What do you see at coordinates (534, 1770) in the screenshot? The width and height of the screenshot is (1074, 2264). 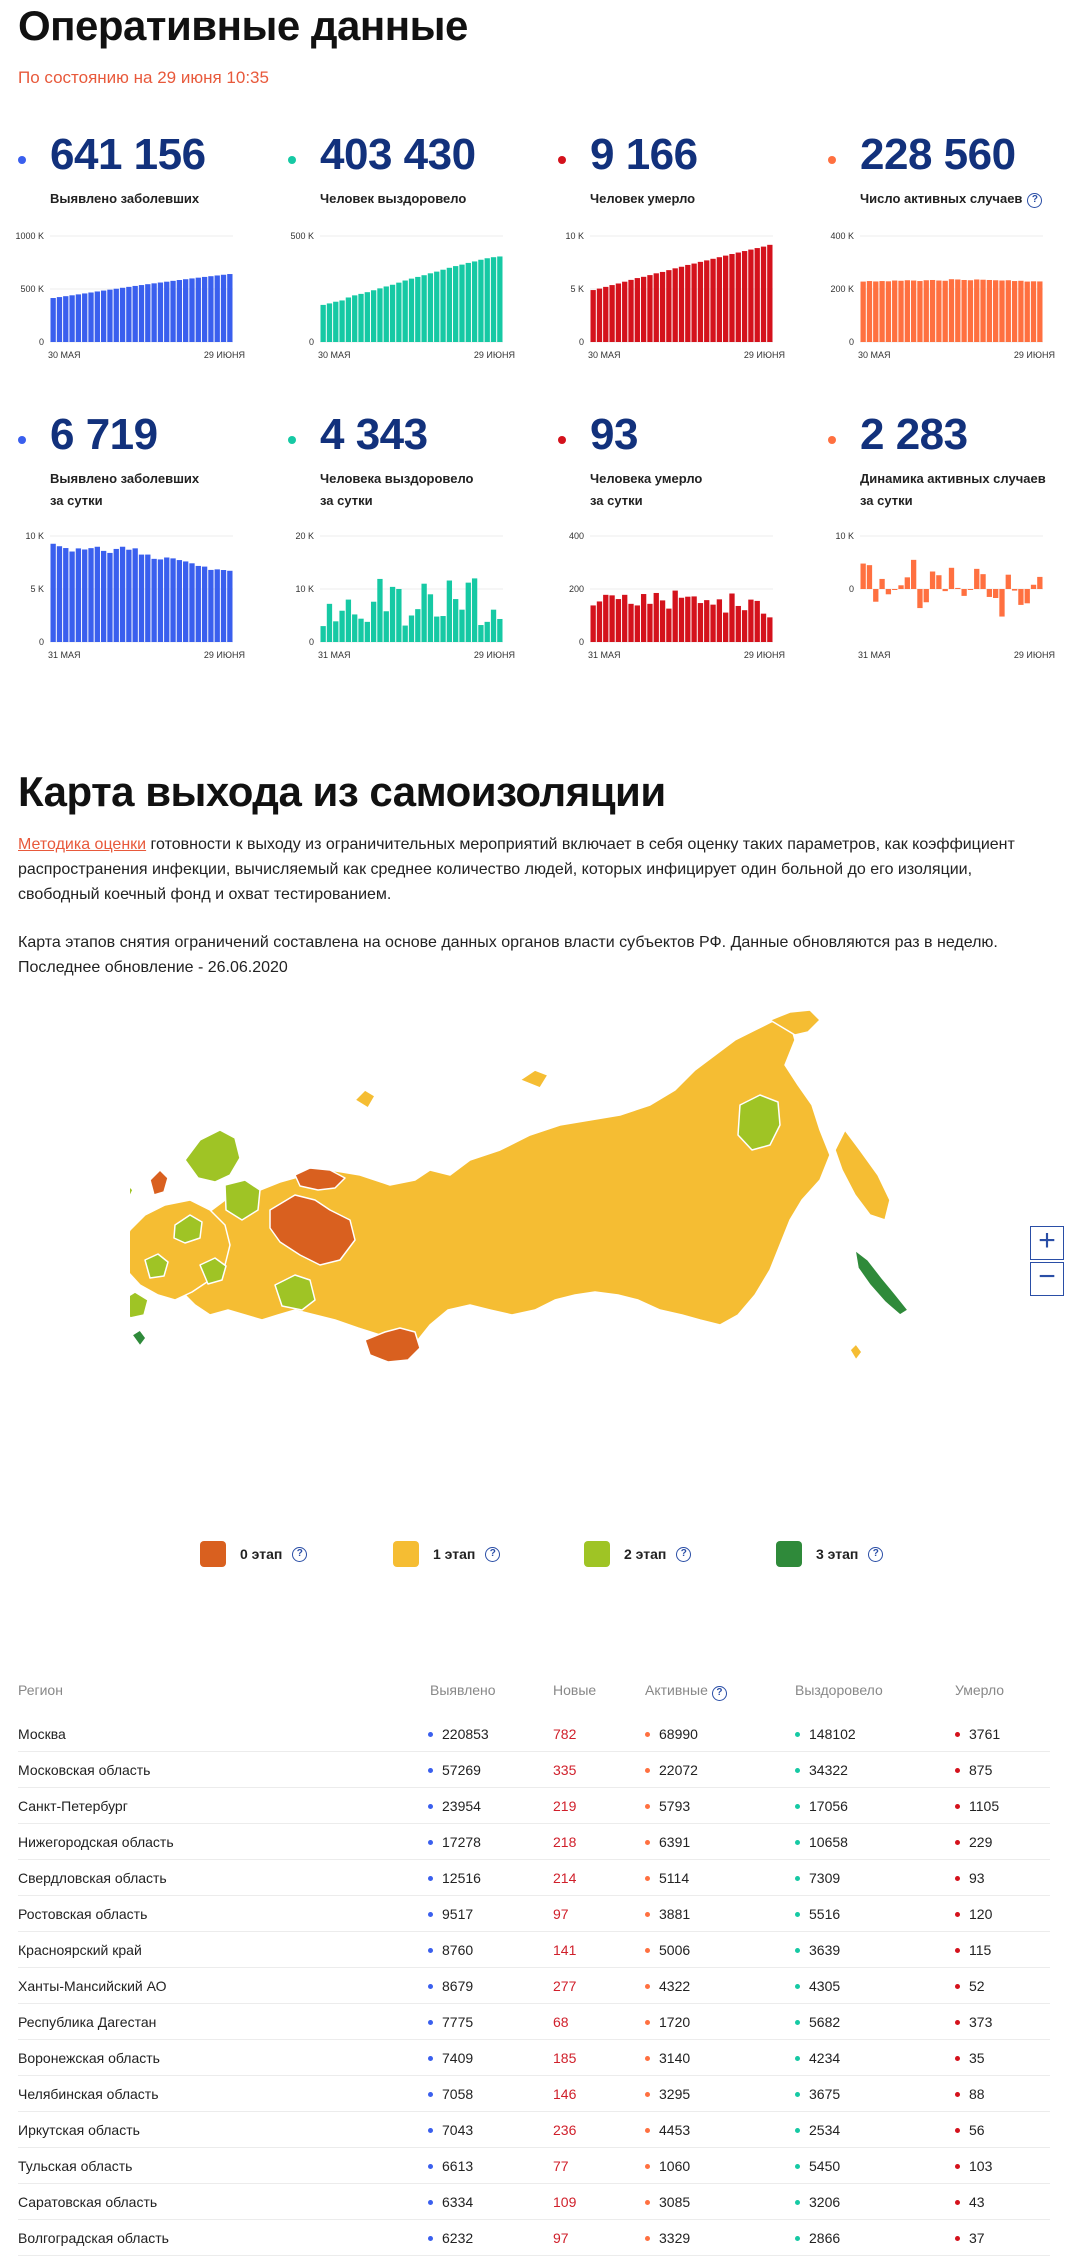 I see `table-row: Московская область 57269 335 22072 34322 875` at bounding box center [534, 1770].